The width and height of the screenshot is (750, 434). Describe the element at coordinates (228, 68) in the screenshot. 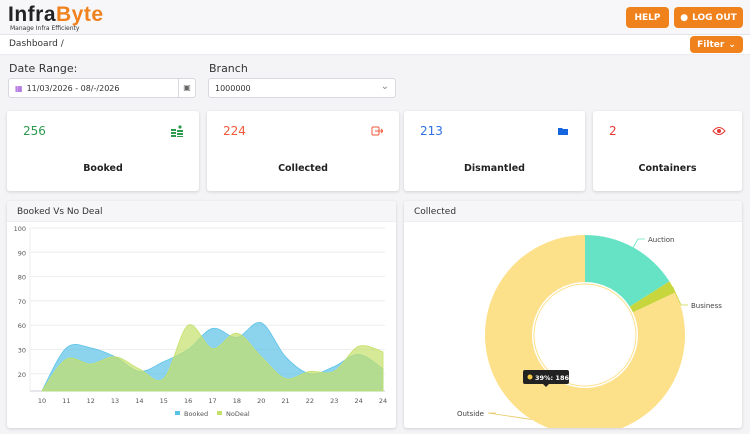

I see `branch-label: Branch` at that location.